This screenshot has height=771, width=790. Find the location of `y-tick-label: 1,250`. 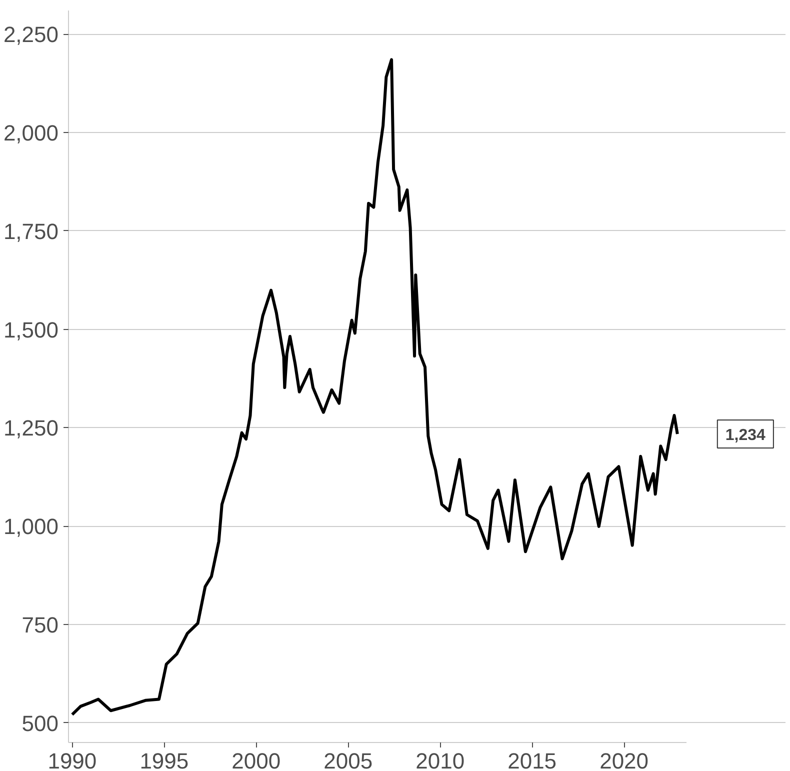

y-tick-label: 1,250 is located at coordinates (31, 428).